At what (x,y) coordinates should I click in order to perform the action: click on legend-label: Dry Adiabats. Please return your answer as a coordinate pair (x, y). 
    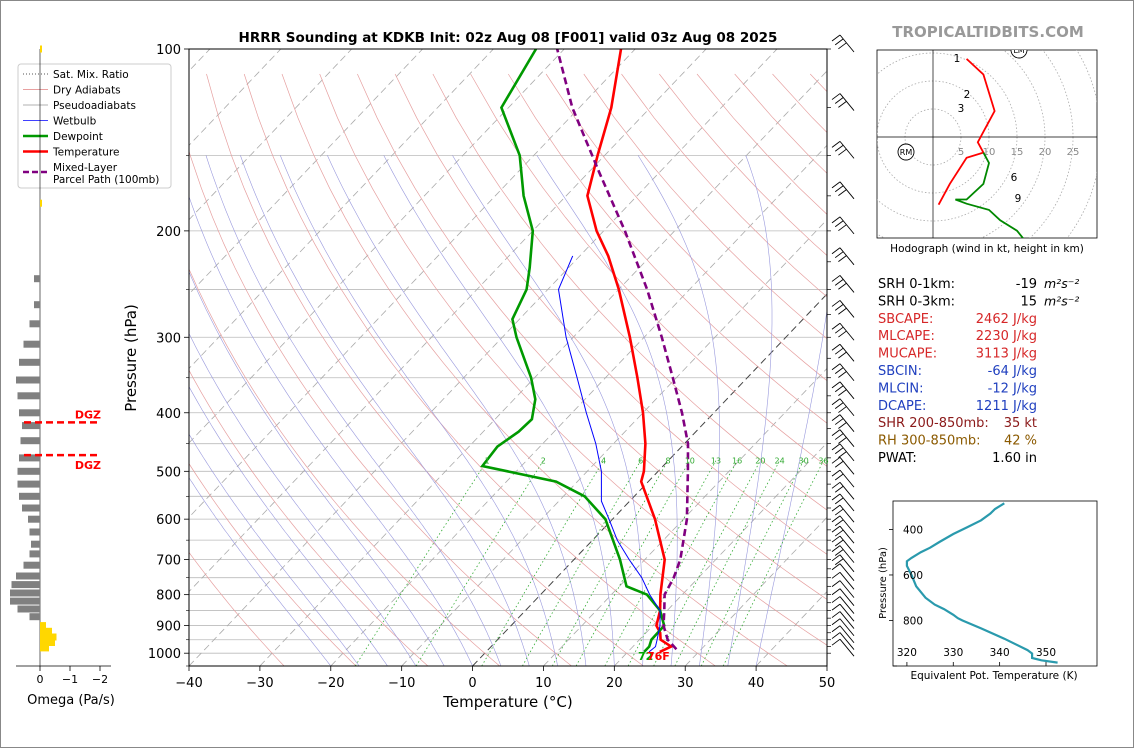
    Looking at the image, I should click on (87, 91).